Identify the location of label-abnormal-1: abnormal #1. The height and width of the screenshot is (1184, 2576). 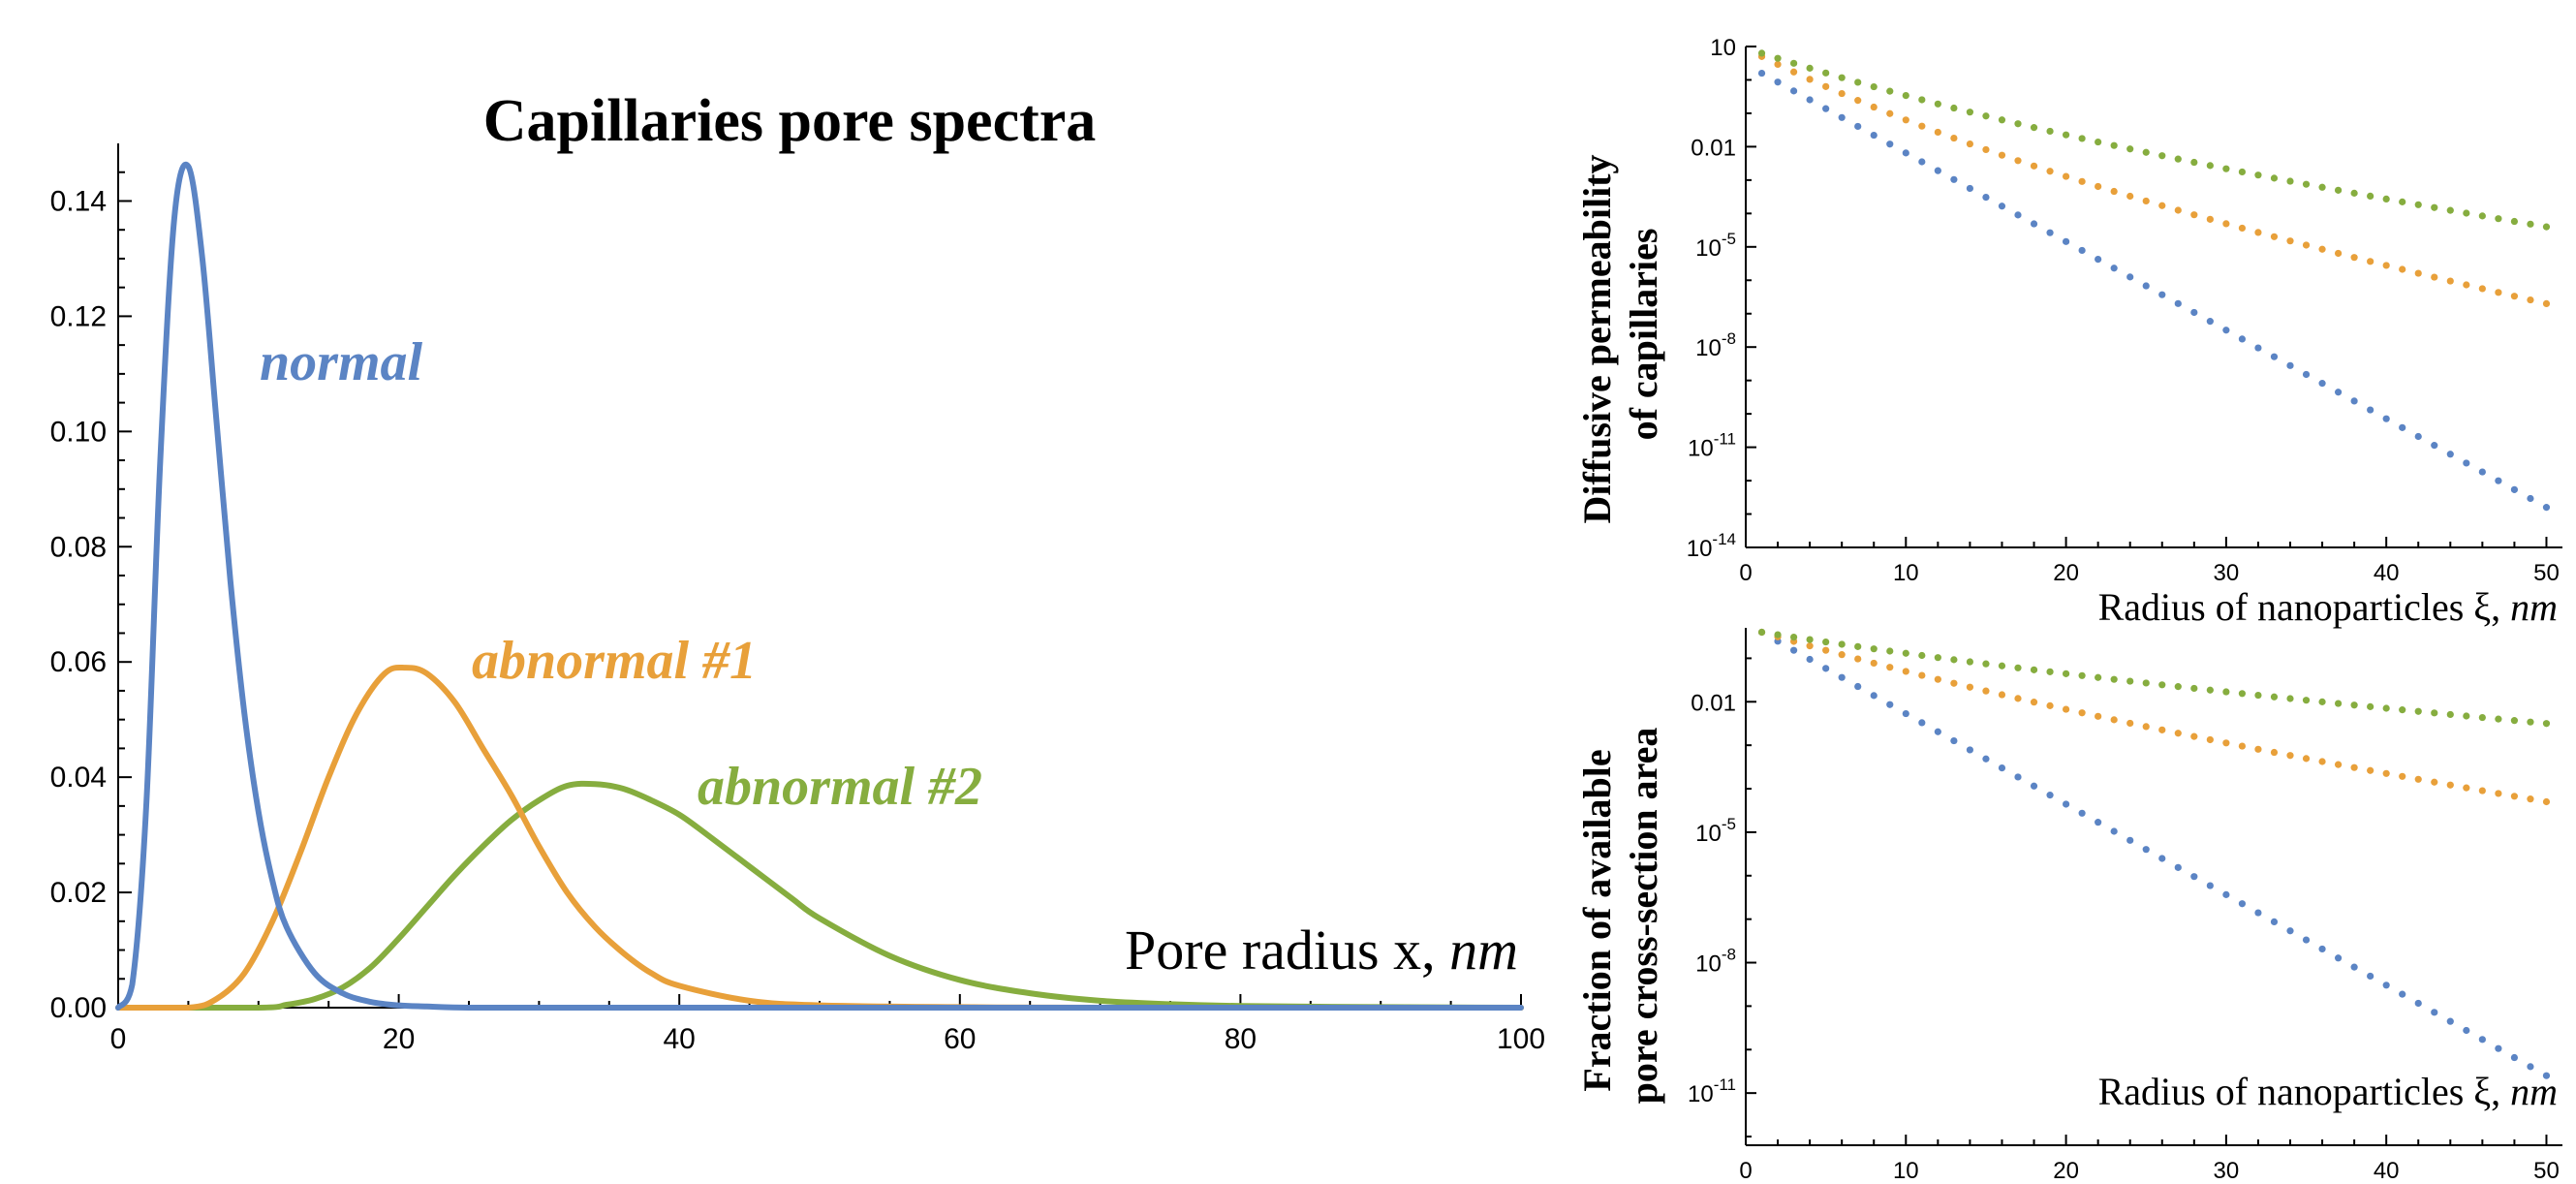
(614, 661).